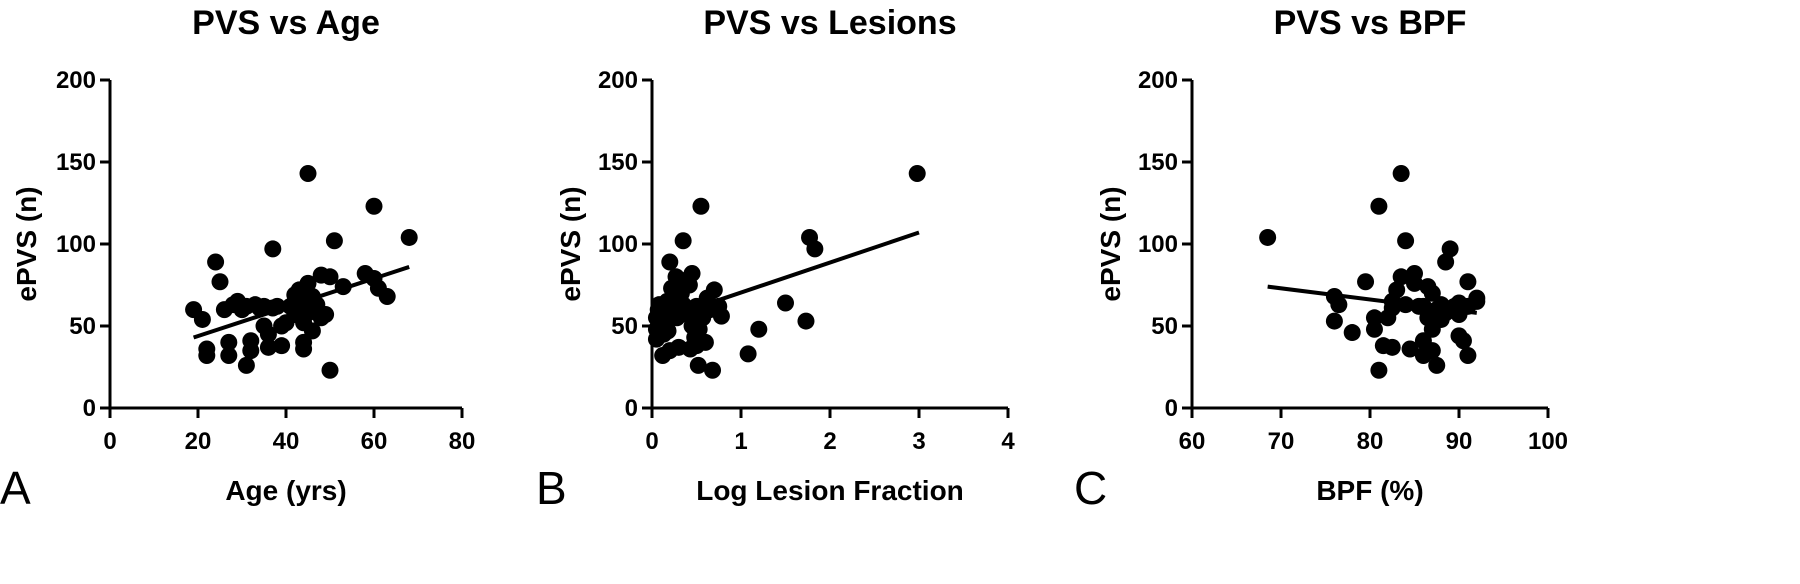 The width and height of the screenshot is (1800, 584). What do you see at coordinates (1459, 441) in the screenshot?
I see `x-tick-label: 90` at bounding box center [1459, 441].